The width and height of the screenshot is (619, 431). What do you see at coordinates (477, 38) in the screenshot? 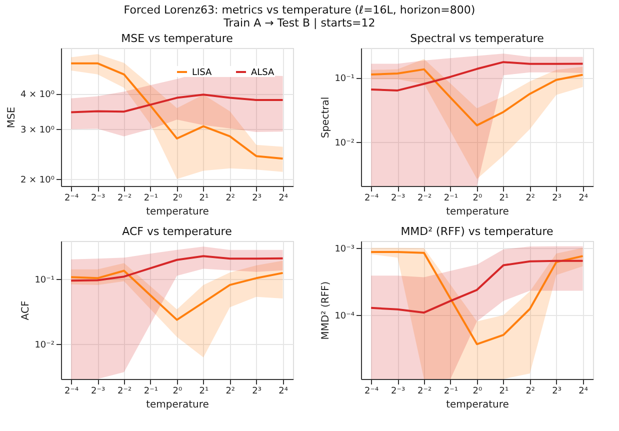
I see `chart-title: Spectral vs temperature` at bounding box center [477, 38].